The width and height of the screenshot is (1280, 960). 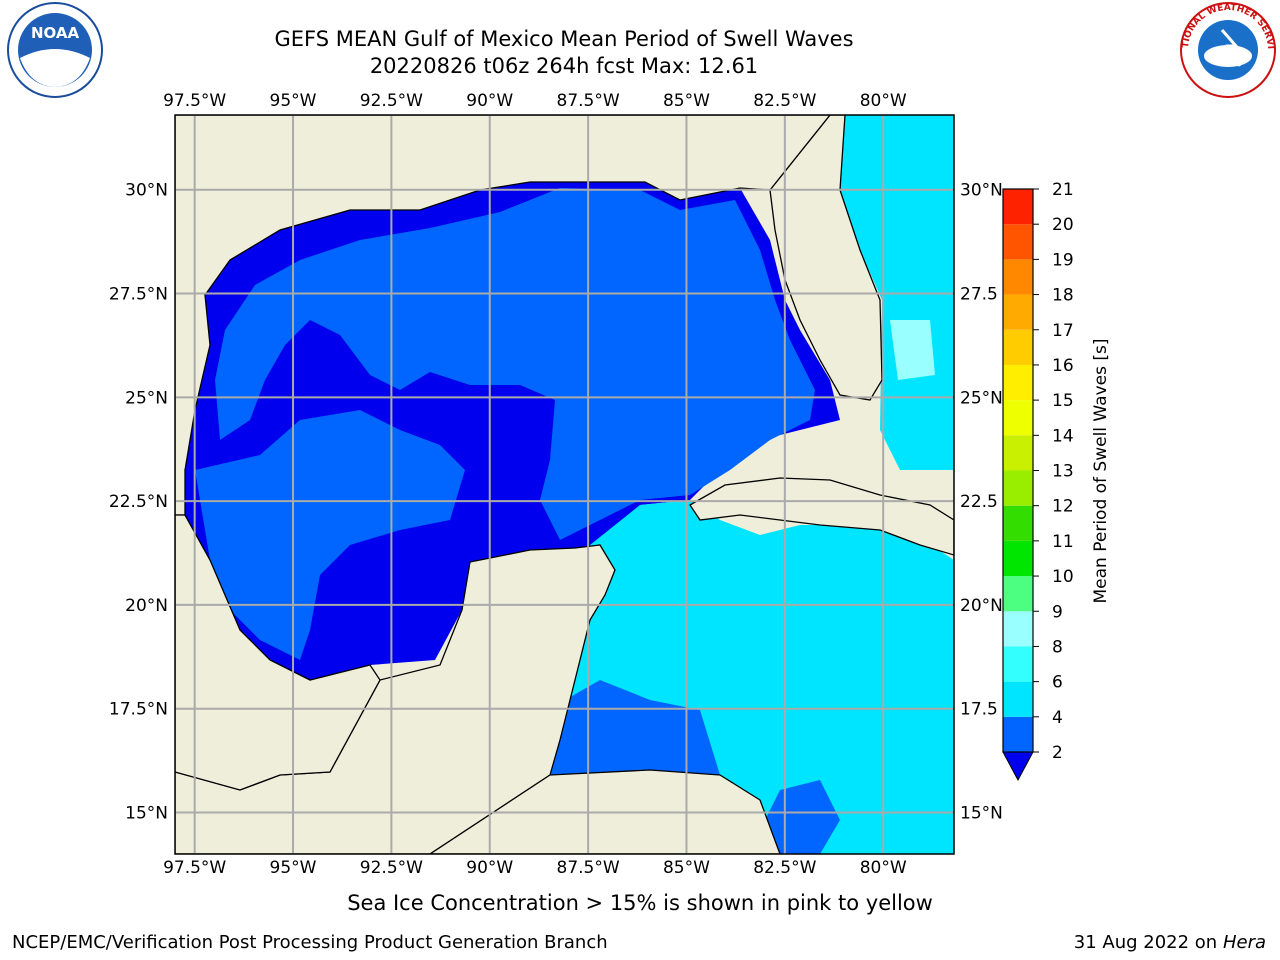 What do you see at coordinates (635, 727) in the screenshot?
I see `caribbean-west-band` at bounding box center [635, 727].